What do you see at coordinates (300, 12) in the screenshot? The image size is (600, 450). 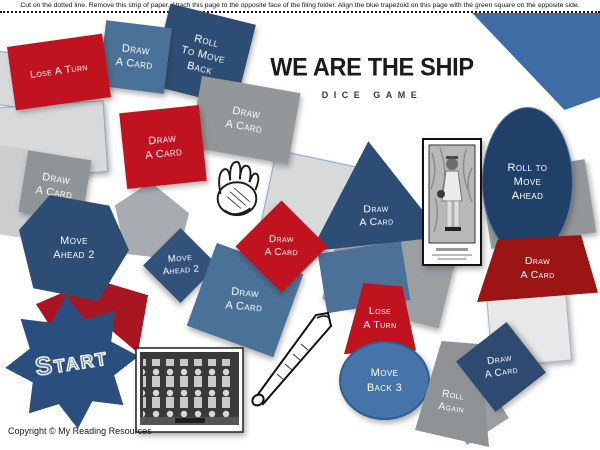 I see `dotted-cut-line` at bounding box center [300, 12].